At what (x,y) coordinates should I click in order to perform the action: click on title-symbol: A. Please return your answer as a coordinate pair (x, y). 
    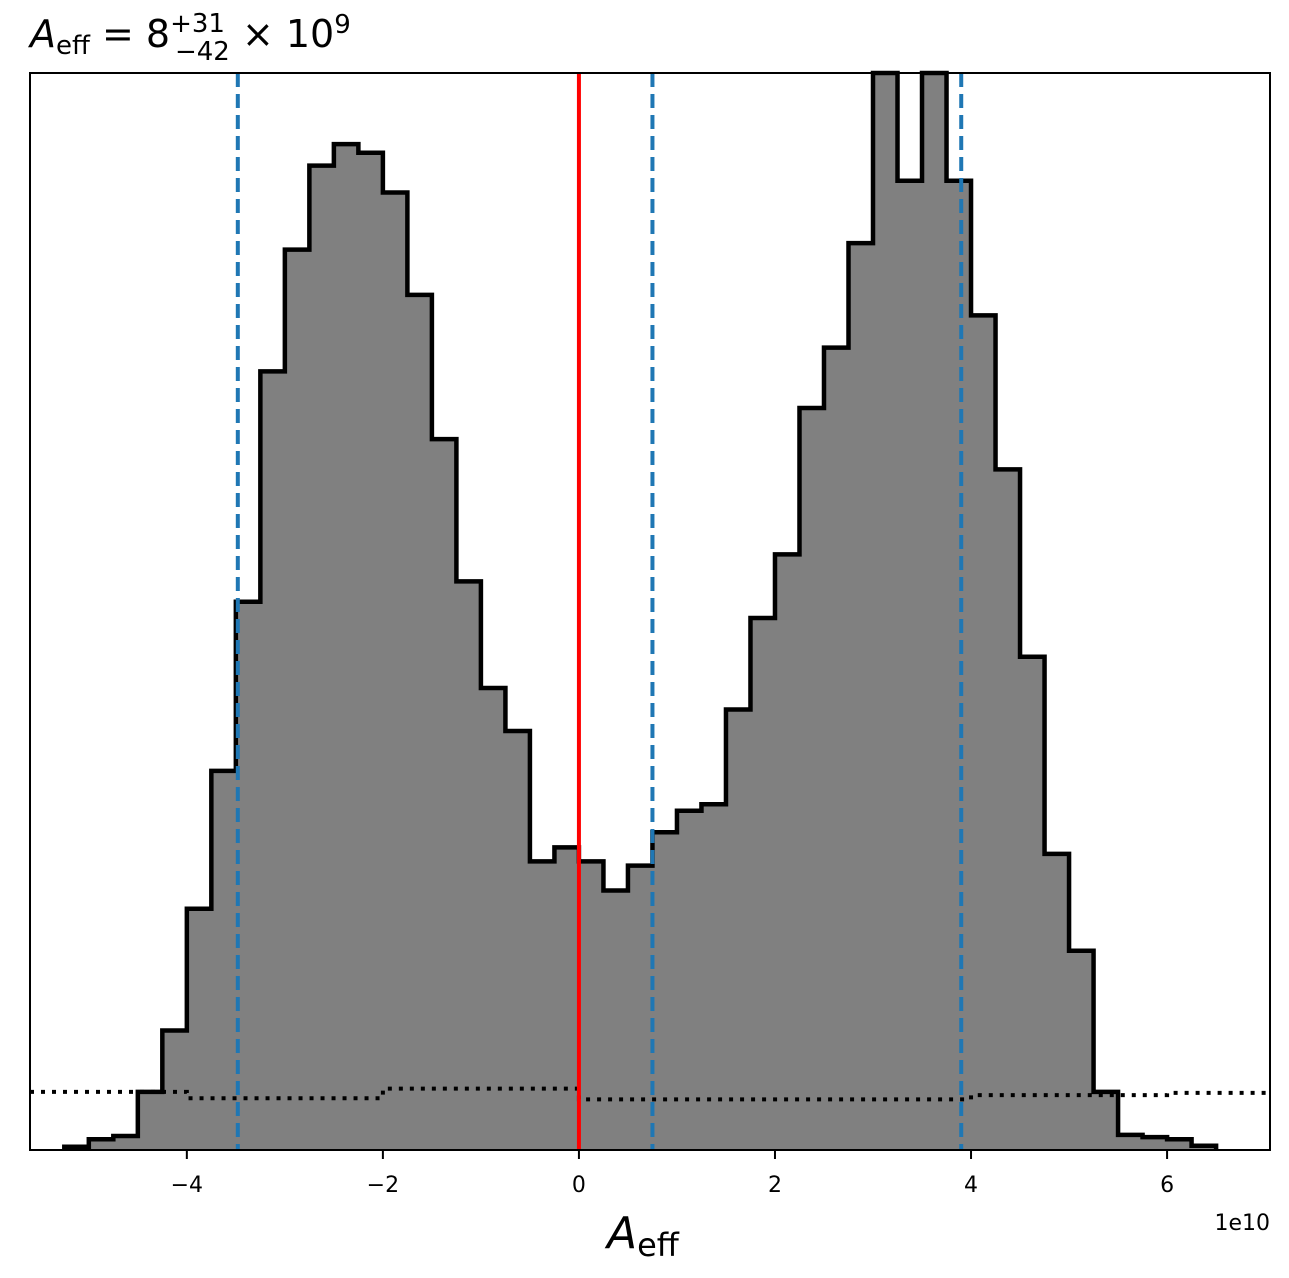
    Looking at the image, I should click on (41, 34).